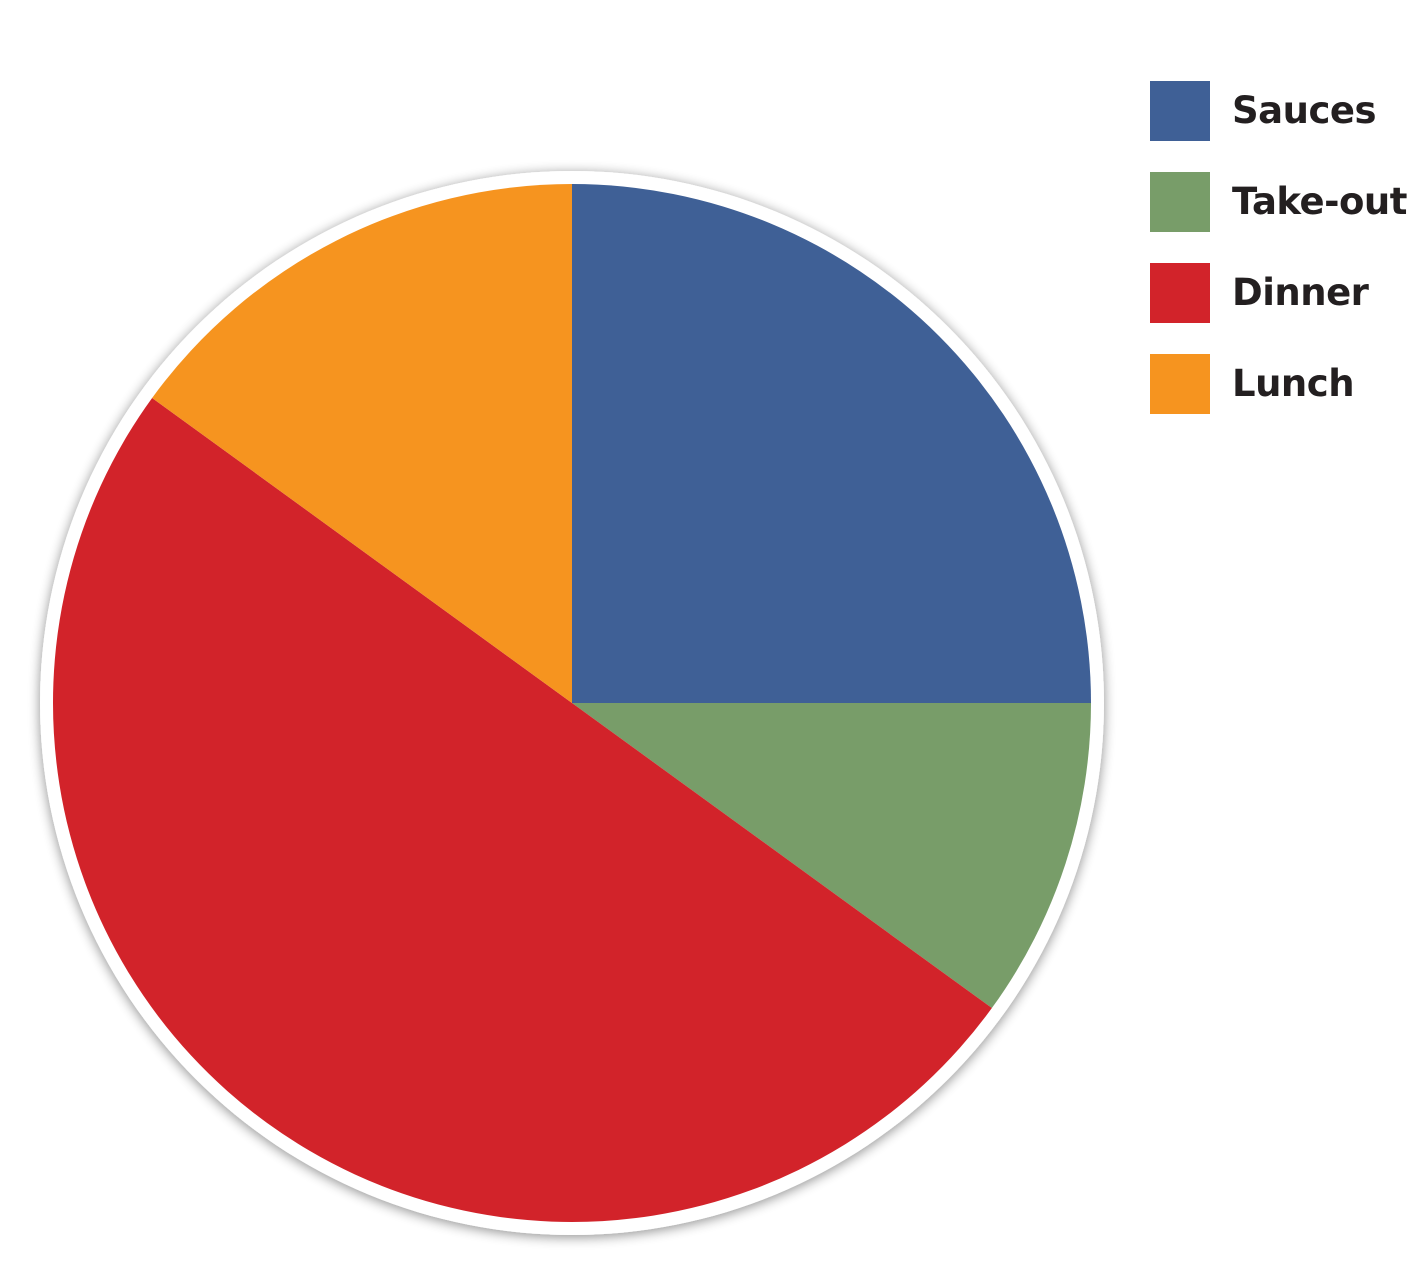 The height and width of the screenshot is (1275, 1414). I want to click on legend-label-take-out: Take-out, so click(1319, 201).